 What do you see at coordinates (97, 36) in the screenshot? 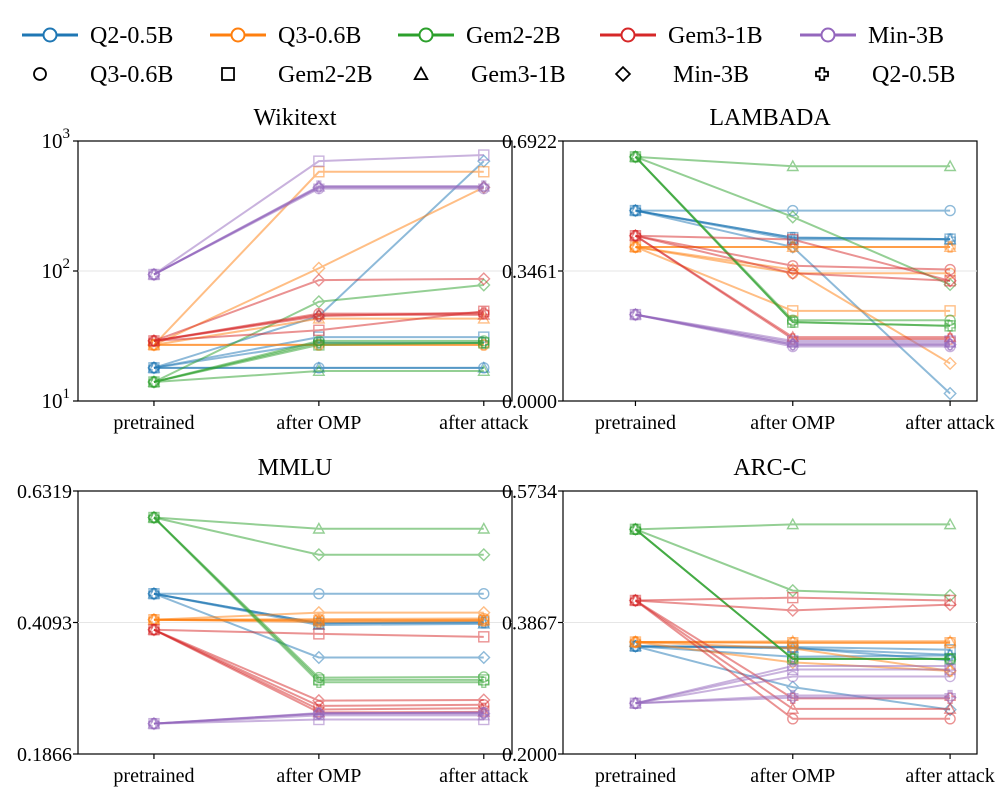
I see `legend-entry-q2-0-5b: Q2-0.5B` at bounding box center [97, 36].